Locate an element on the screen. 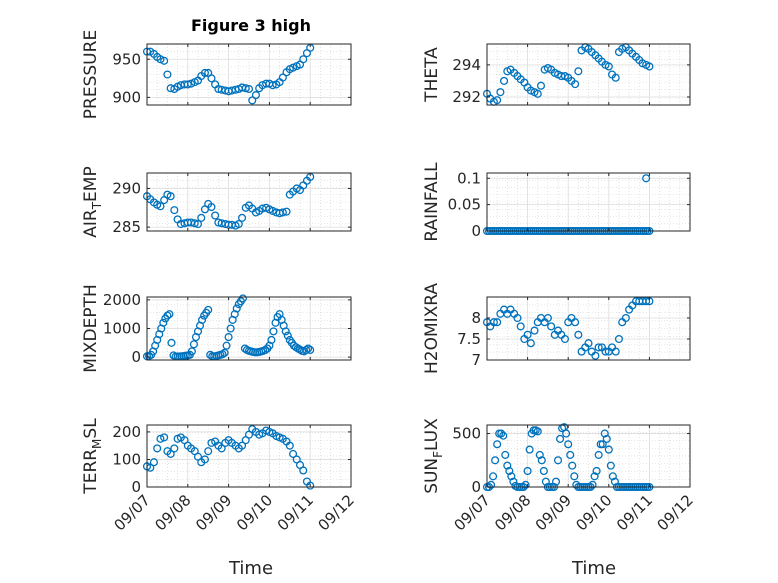  y-axis-label: THETA is located at coordinates (432, 75).